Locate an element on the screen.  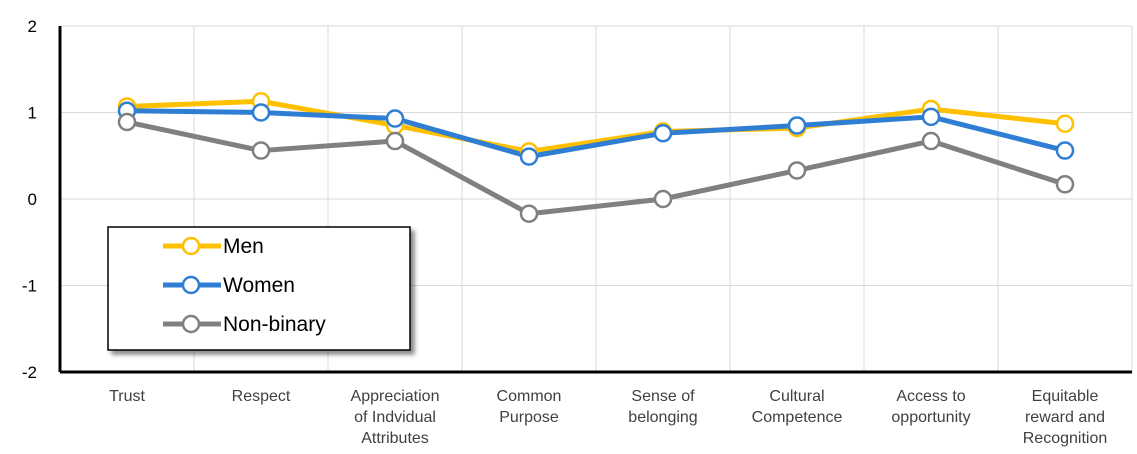
y-tick-label: 1 is located at coordinates (32, 113).